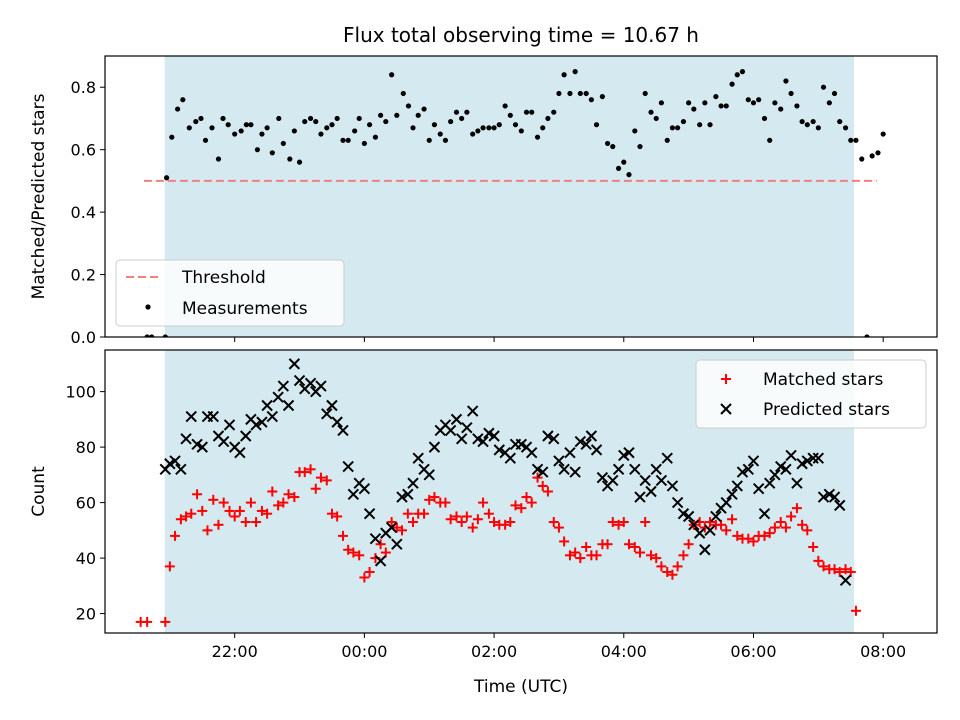 The width and height of the screenshot is (960, 720). What do you see at coordinates (823, 380) in the screenshot?
I see `legend-matched-label: Matched stars` at bounding box center [823, 380].